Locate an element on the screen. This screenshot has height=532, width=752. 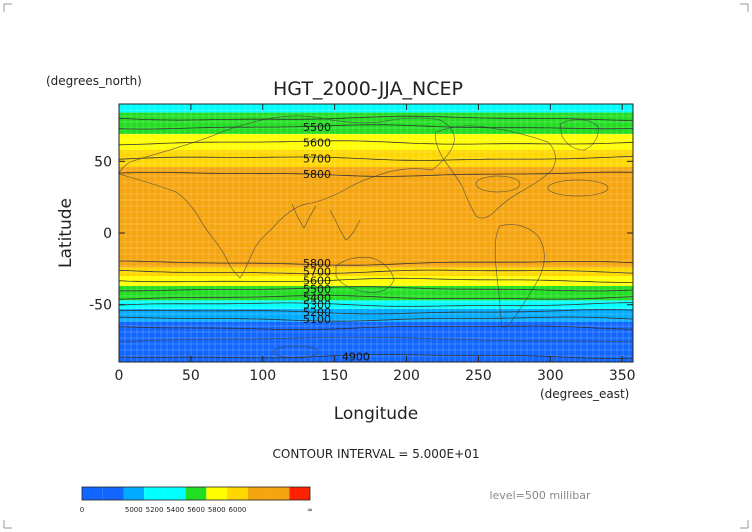
colorbar-label: 0 is located at coordinates (82, 510).